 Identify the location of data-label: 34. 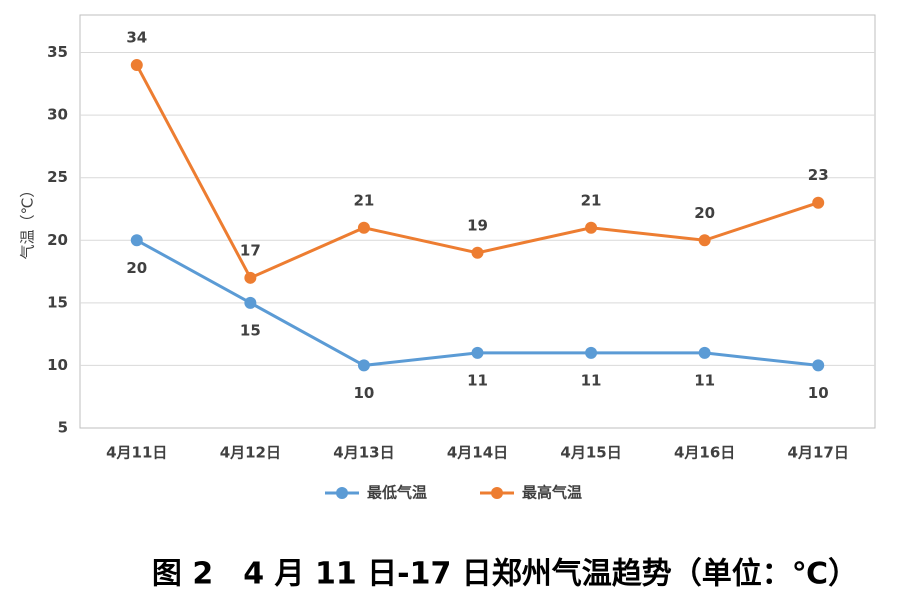
(136, 38).